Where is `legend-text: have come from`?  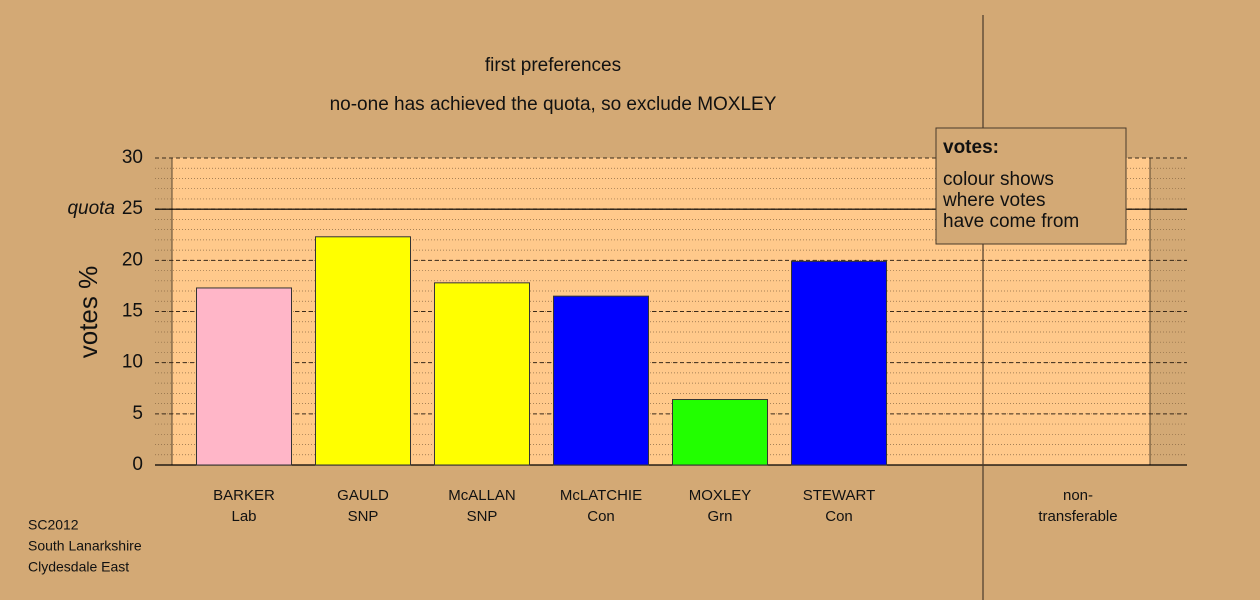 legend-text: have come from is located at coordinates (1011, 221).